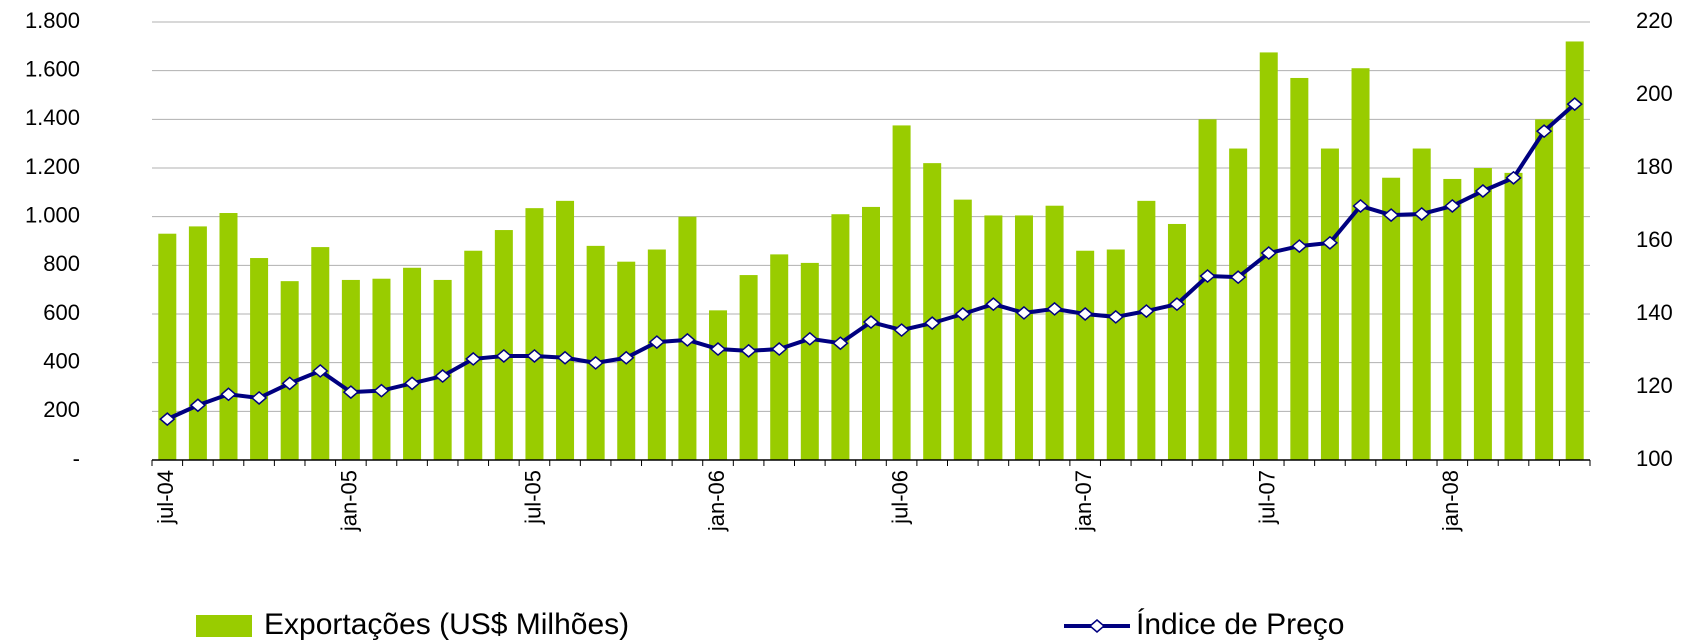 This screenshot has height=640, width=1704. Describe the element at coordinates (1654, 20) in the screenshot. I see `y2-tick-label: 220` at that location.